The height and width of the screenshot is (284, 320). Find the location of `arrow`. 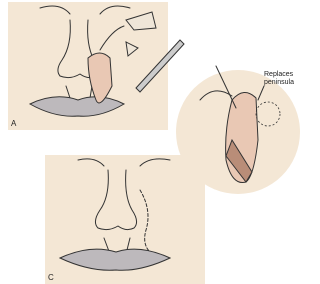

arrow is located at coordinates (112, 38).